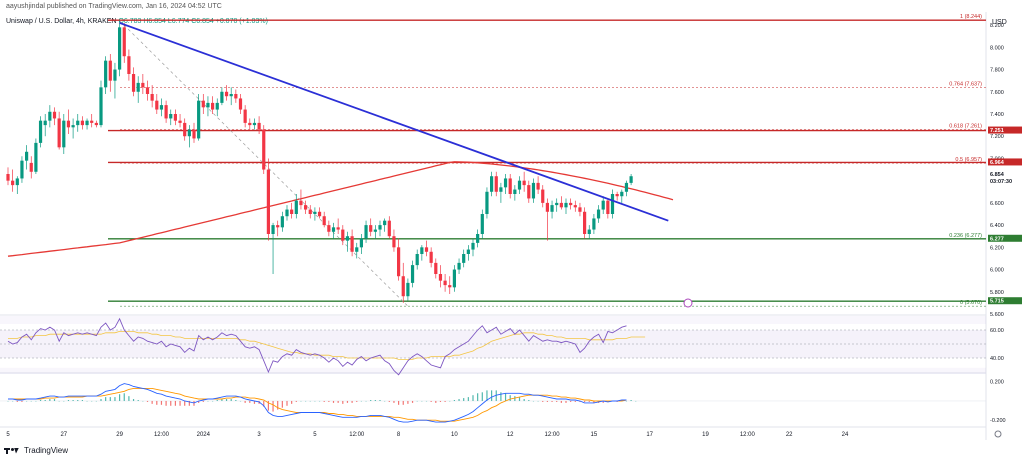 The width and height of the screenshot is (1024, 461). Describe the element at coordinates (968, 160) in the screenshot. I see `fib-level-label: 0.5 (6.957)` at that location.